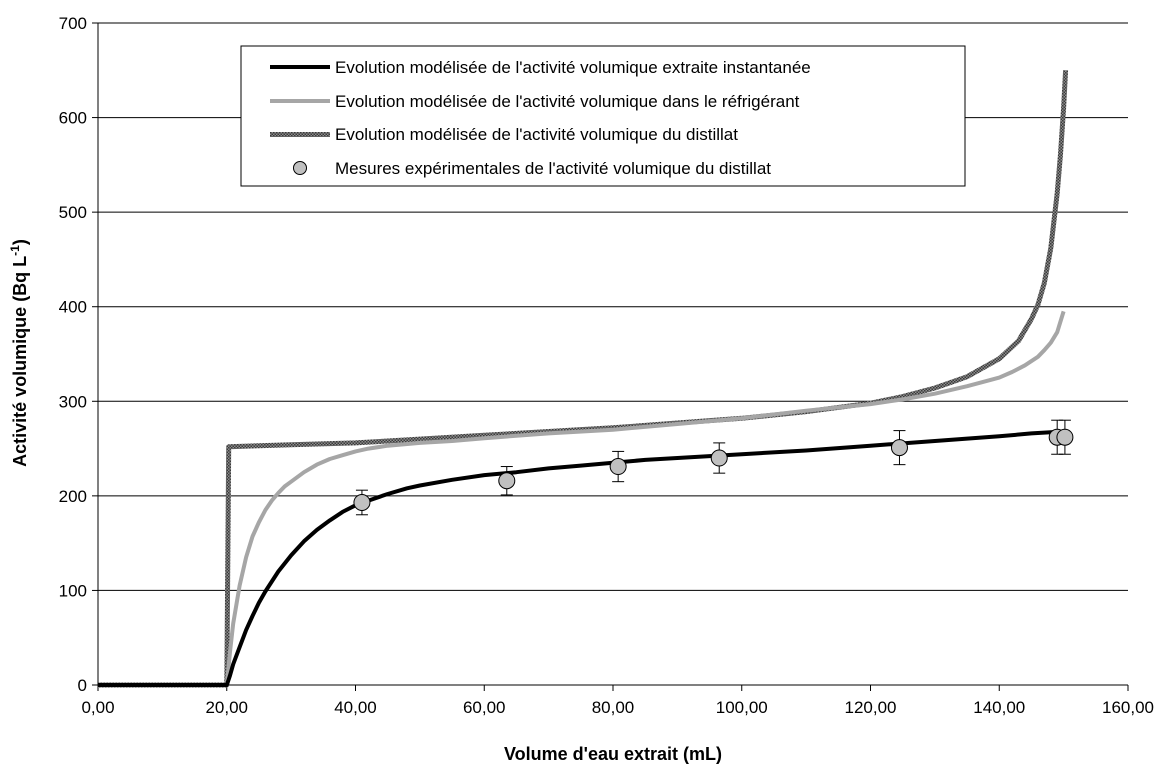  I want to click on legend-marker-mesures, so click(300, 168).